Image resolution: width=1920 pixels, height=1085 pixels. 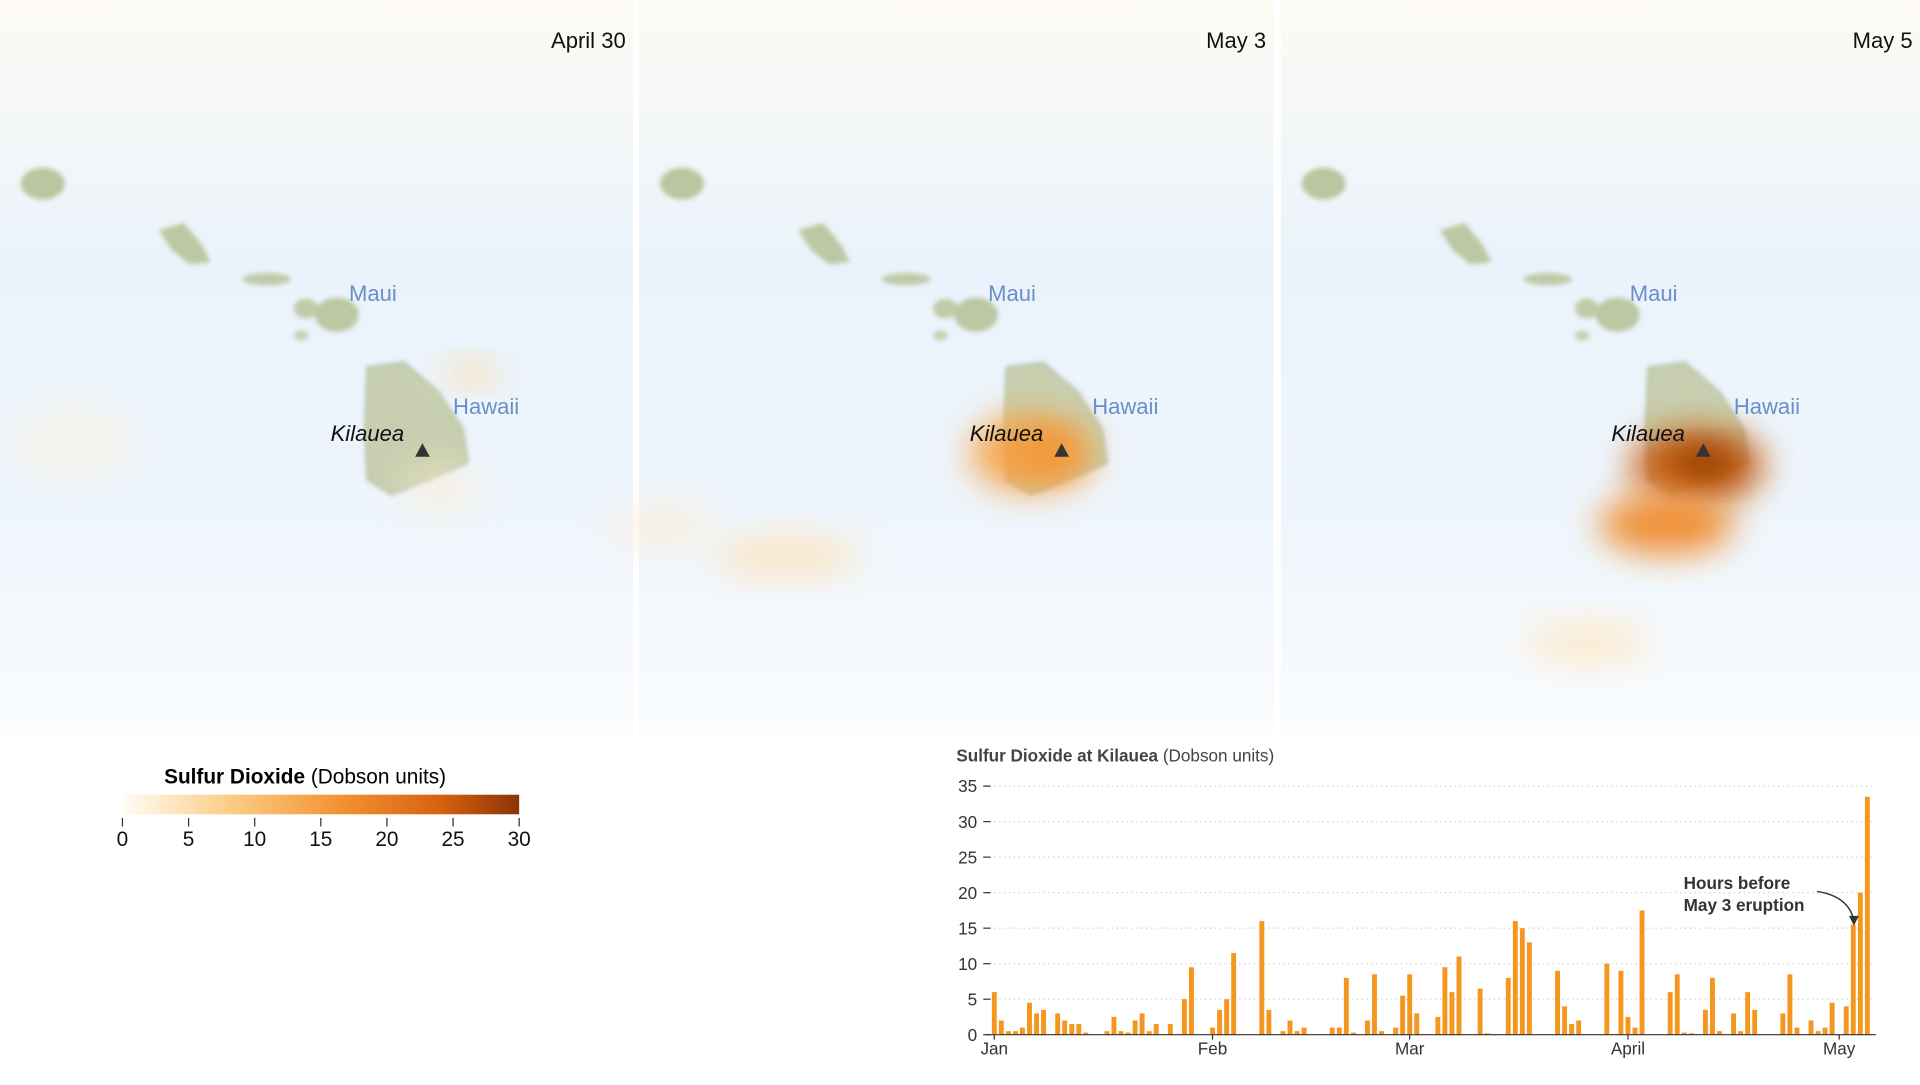 What do you see at coordinates (1410, 1048) in the screenshot?
I see `x-tick-label: Mar` at bounding box center [1410, 1048].